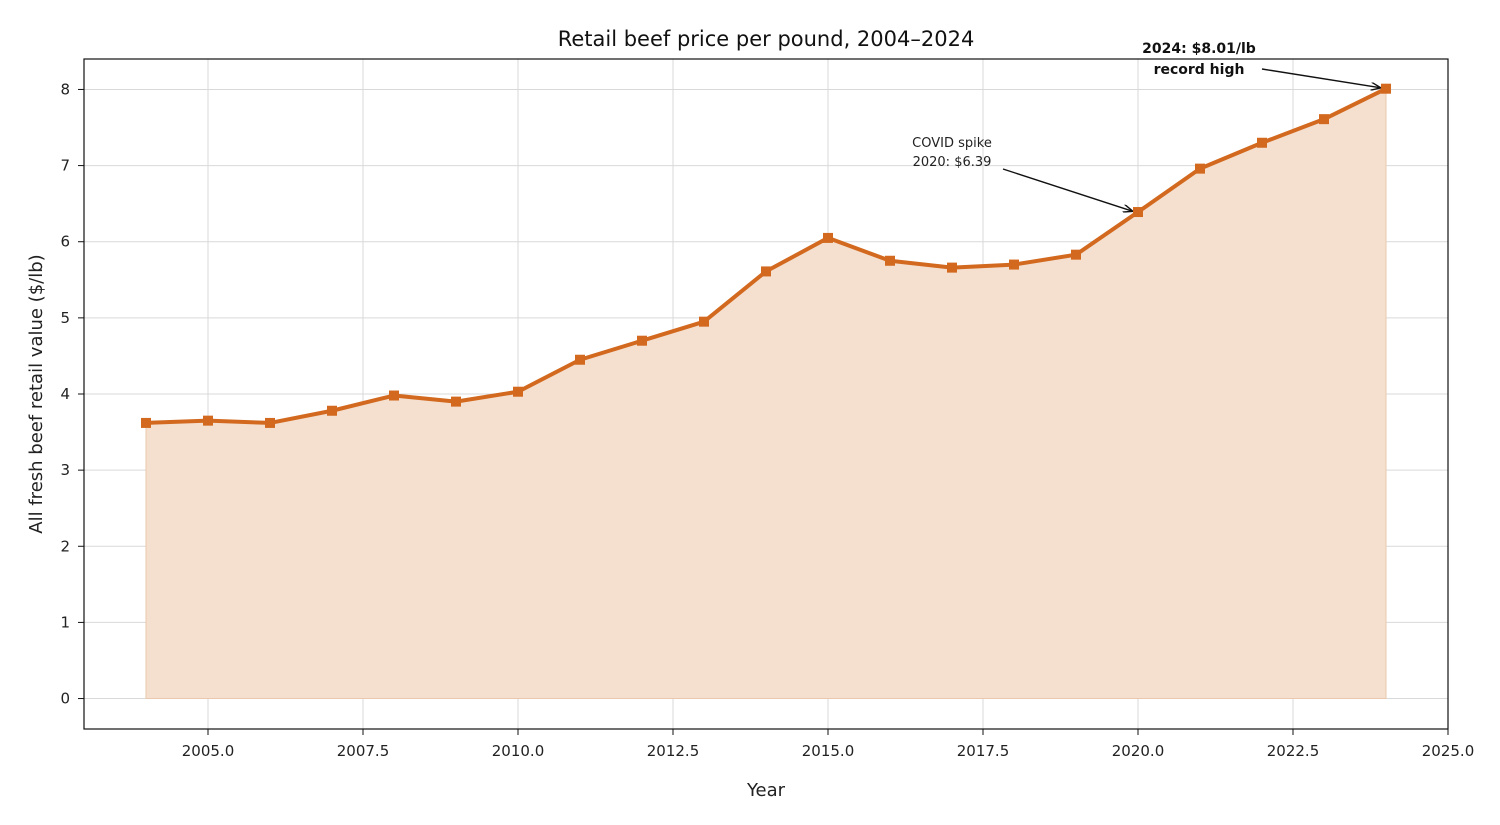 The image size is (1500, 825). Describe the element at coordinates (65, 470) in the screenshot. I see `y-tick-label: 3` at that location.